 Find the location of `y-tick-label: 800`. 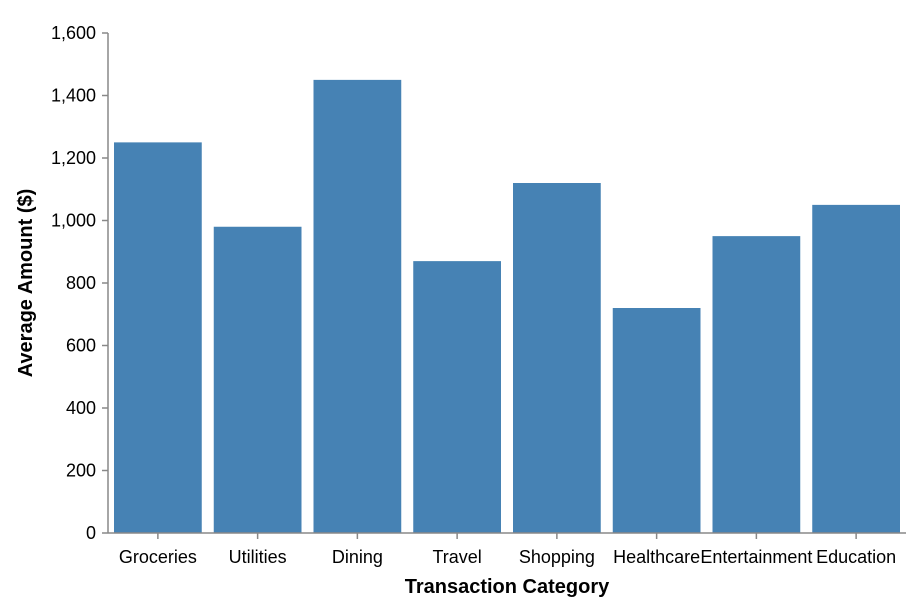

y-tick-label: 800 is located at coordinates (81, 283).